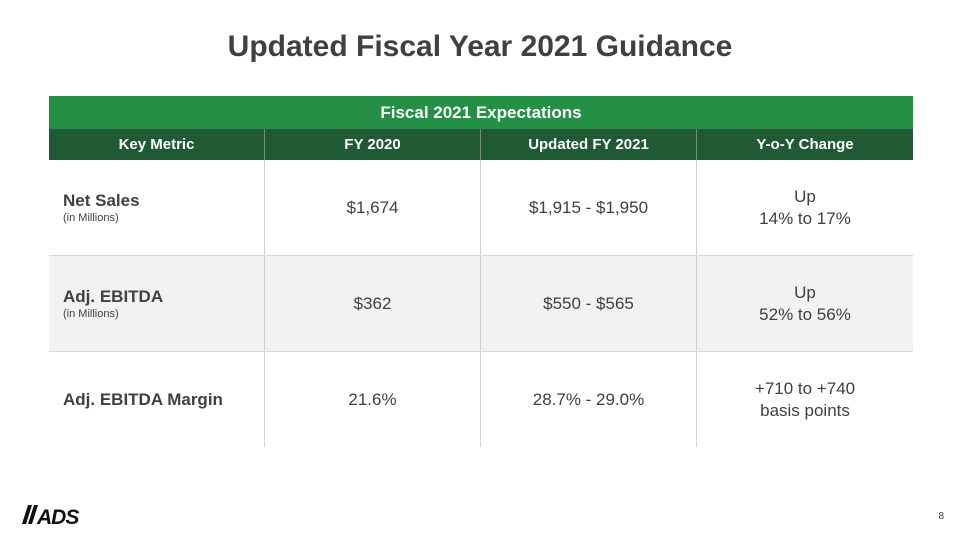  What do you see at coordinates (480, 46) in the screenshot?
I see `slide-title: Updated Fiscal Year 2021 Guidance` at bounding box center [480, 46].